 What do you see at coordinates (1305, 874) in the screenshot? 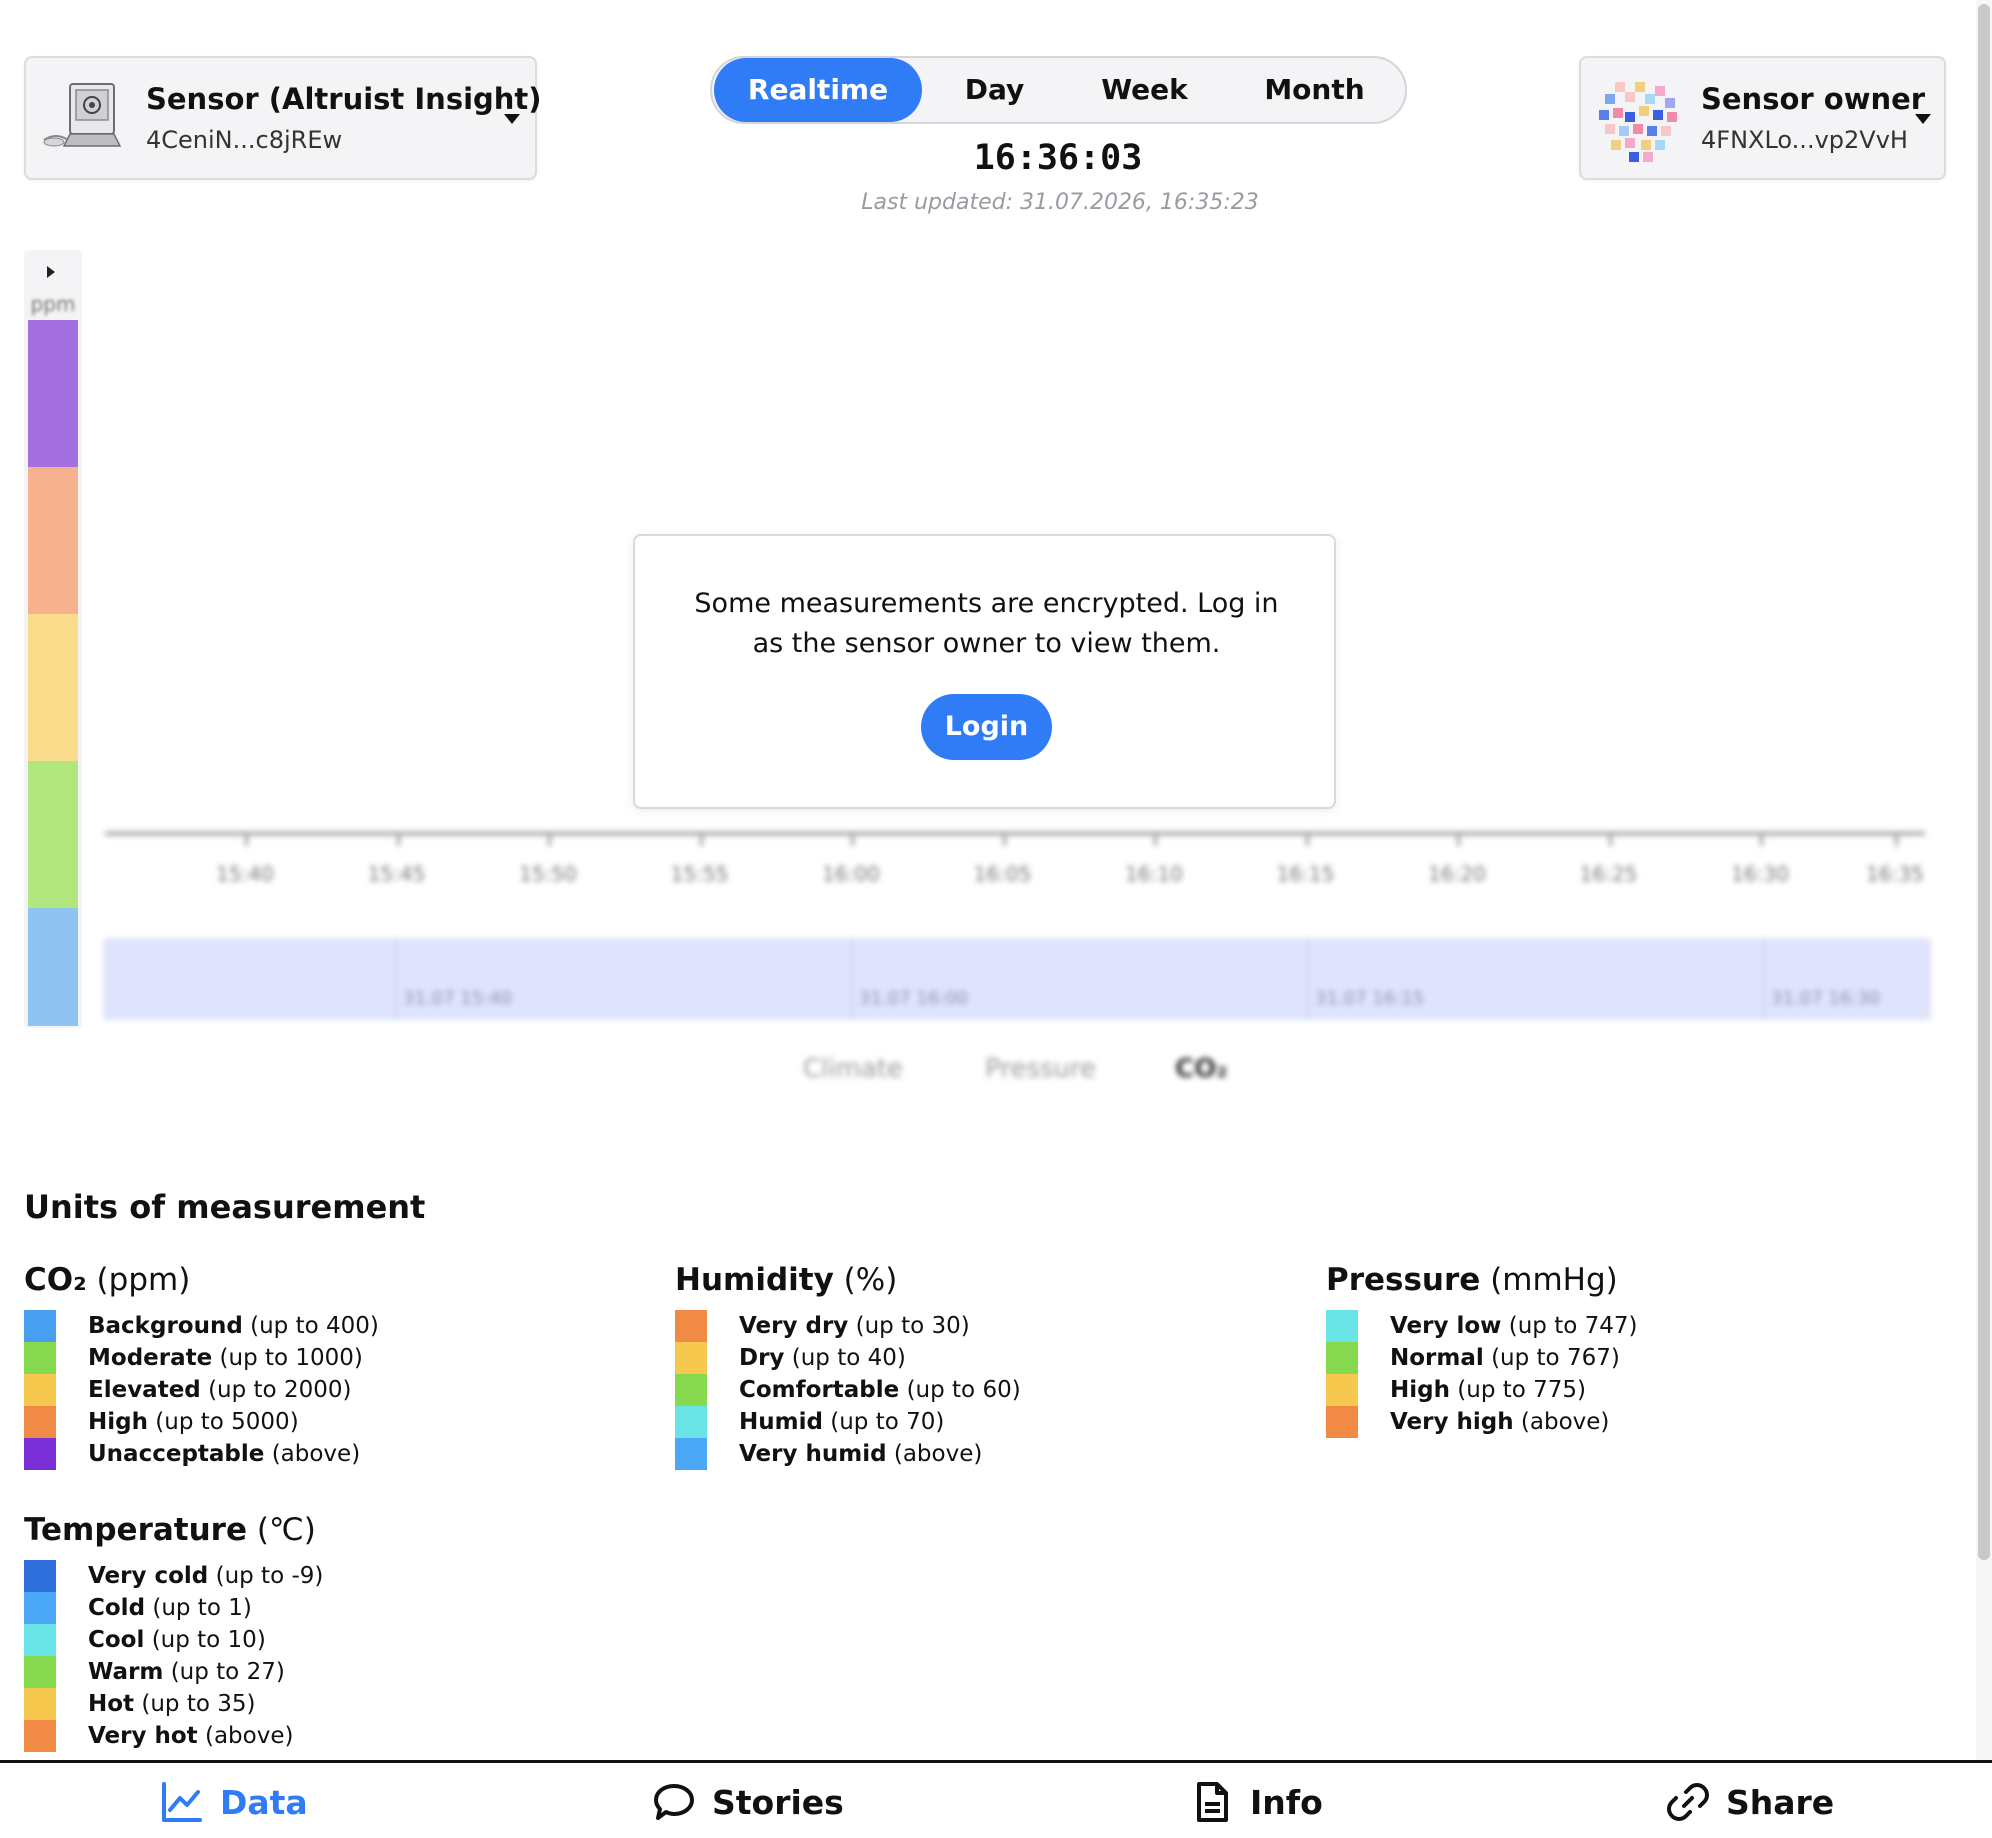
I see `x-tick-label: 16:15` at bounding box center [1305, 874].